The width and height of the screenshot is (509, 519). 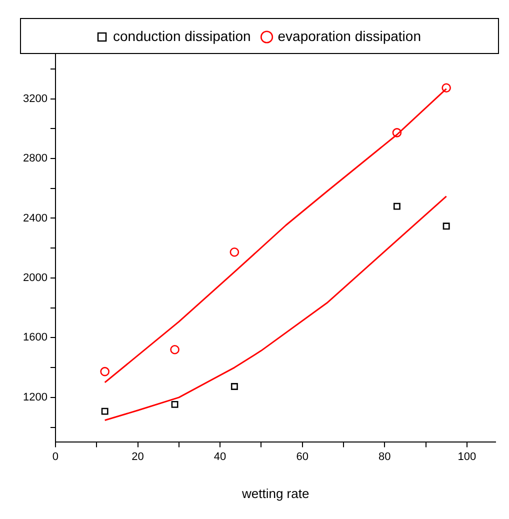 I want to click on x-tick-label: 100, so click(x=467, y=456).